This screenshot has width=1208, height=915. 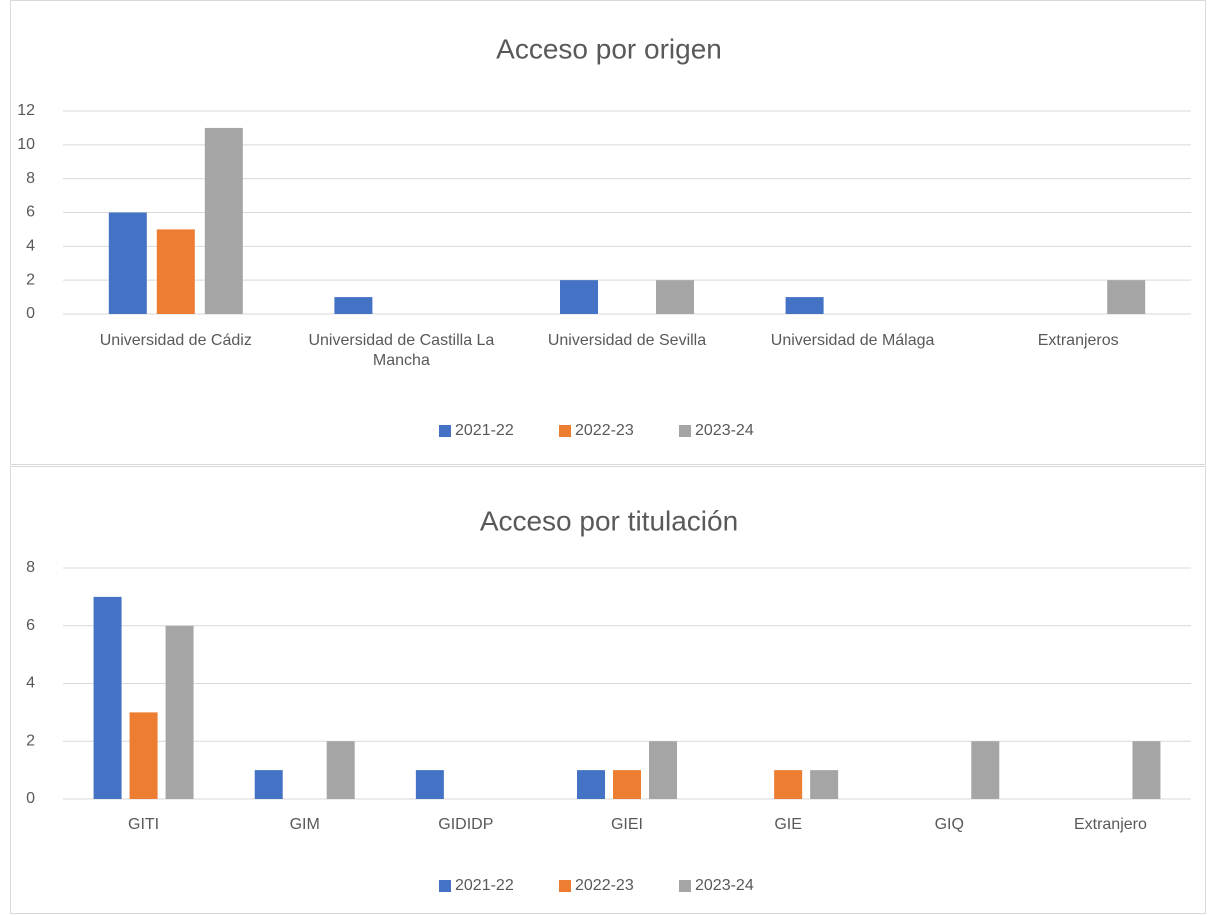 What do you see at coordinates (466, 824) in the screenshot?
I see `x-tick-label: GIDIDP` at bounding box center [466, 824].